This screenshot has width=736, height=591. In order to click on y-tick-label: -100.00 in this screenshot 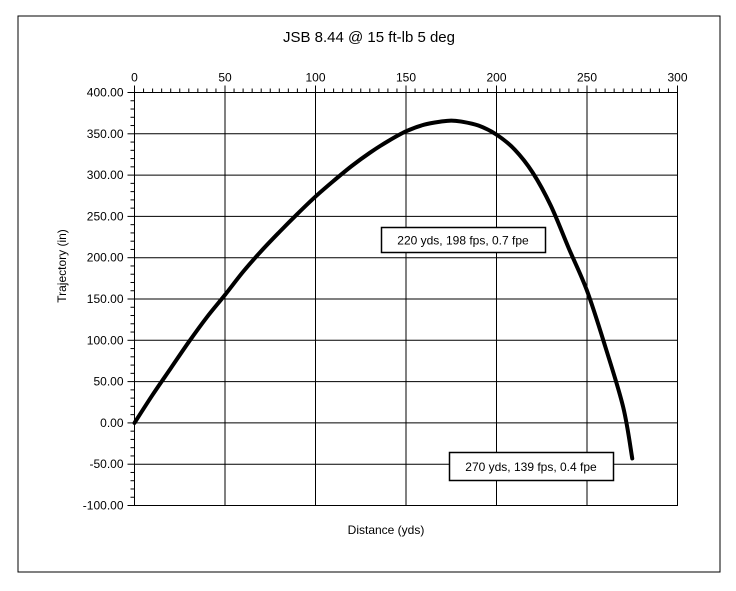, I will do `click(103, 506)`.